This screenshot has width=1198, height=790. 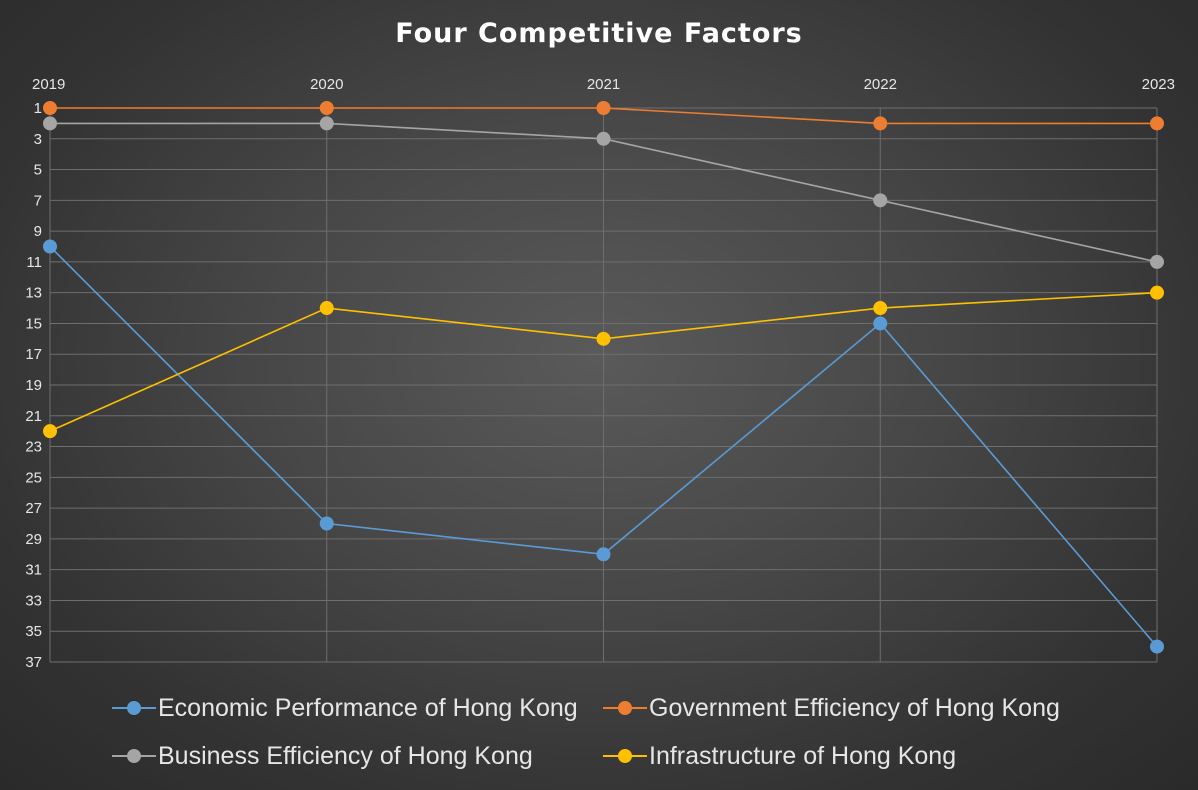 I want to click on y-tick-label: 11, so click(x=34, y=262).